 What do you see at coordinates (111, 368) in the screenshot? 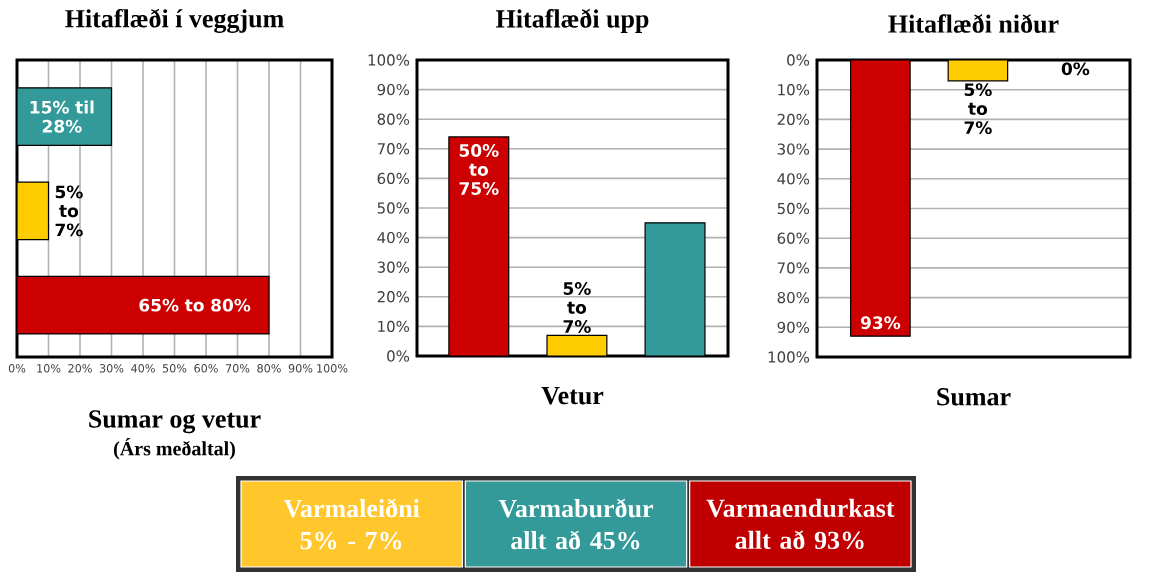
I see `x-tick-label: 30%` at bounding box center [111, 368].